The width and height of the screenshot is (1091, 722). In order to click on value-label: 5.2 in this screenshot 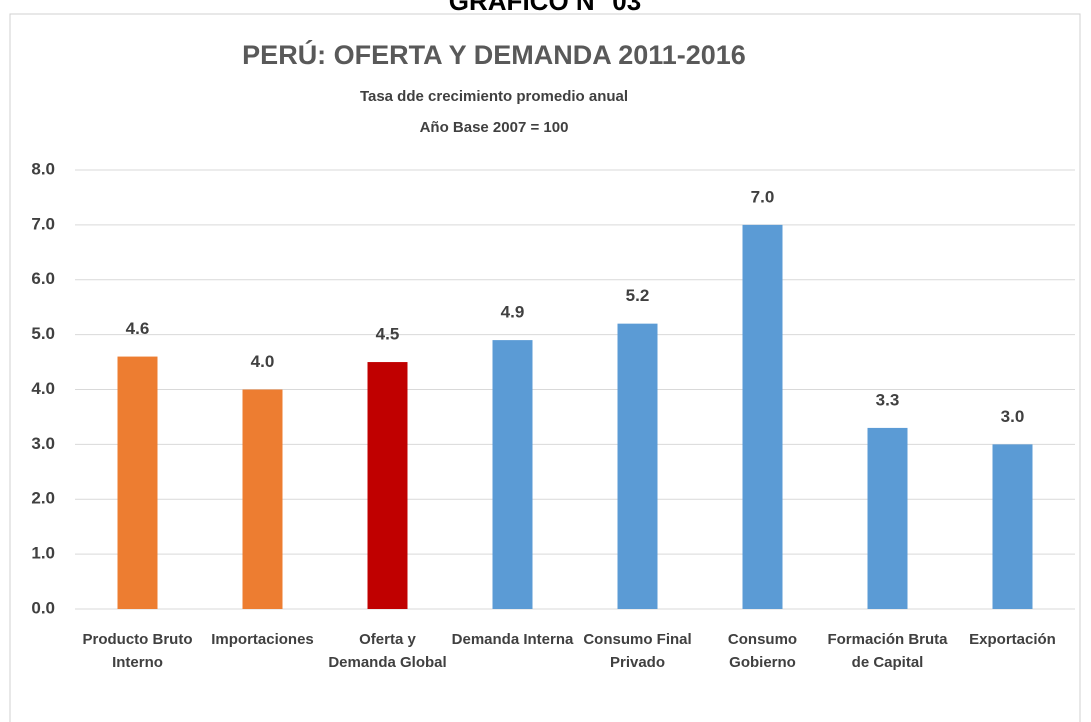, I will do `click(638, 295)`.